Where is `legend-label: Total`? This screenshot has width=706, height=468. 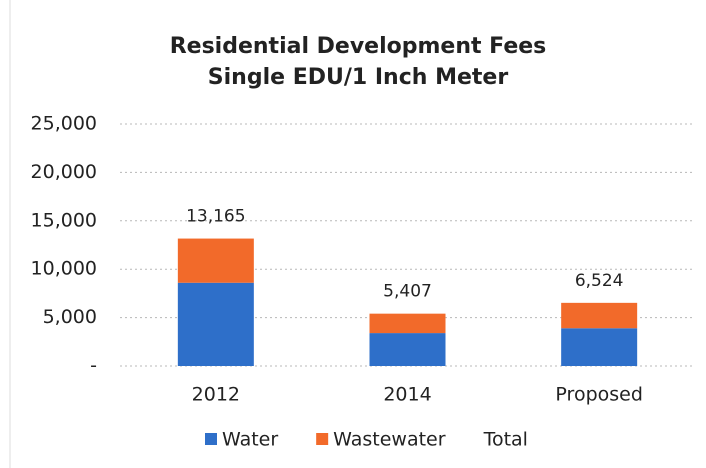
legend-label: Total is located at coordinates (505, 440).